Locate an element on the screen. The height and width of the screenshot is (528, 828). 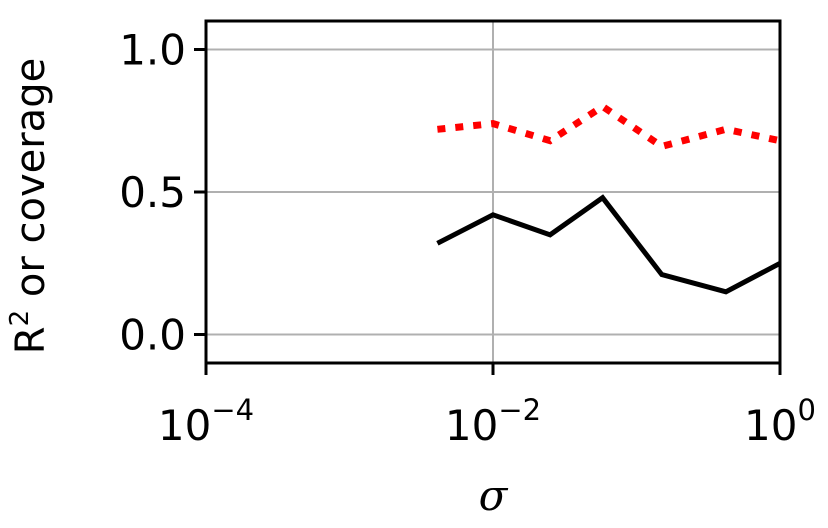
y-tick-label: 0.5 is located at coordinates (152, 192).